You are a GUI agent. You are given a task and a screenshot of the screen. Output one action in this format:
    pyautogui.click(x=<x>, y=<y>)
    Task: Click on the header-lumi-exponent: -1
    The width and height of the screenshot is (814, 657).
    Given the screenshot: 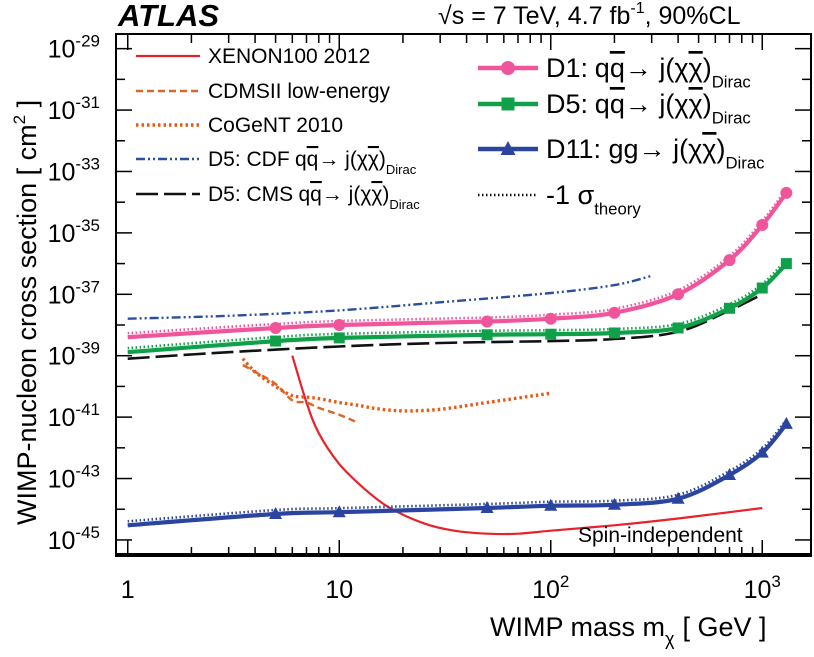 What is the action you would take?
    pyautogui.click(x=637, y=8)
    